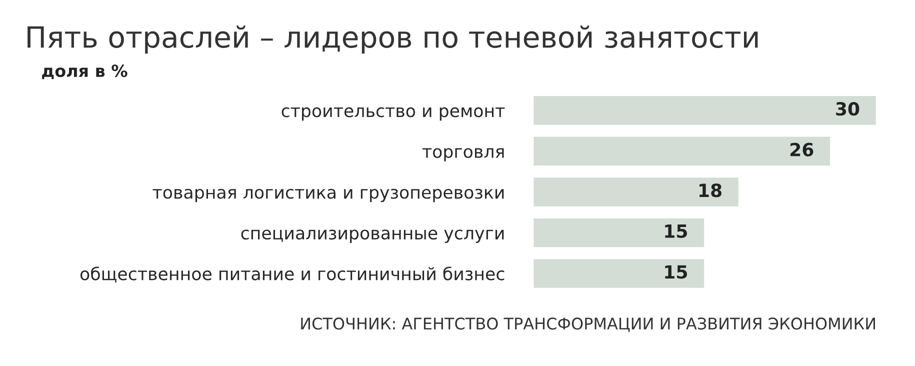 The height and width of the screenshot is (366, 915). What do you see at coordinates (802, 149) in the screenshot?
I see `data-label: 26` at bounding box center [802, 149].